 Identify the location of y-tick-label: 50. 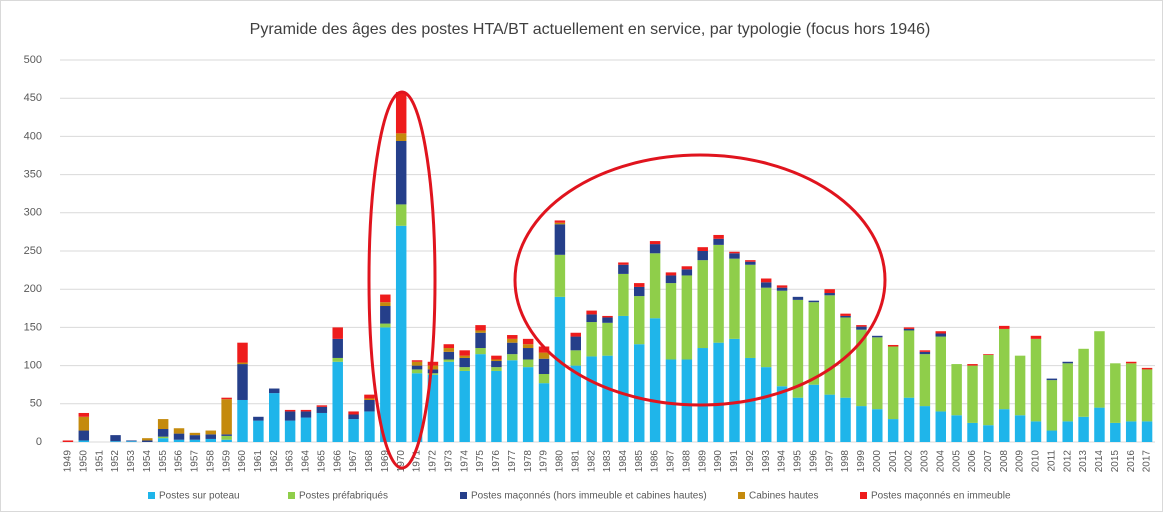
(36, 404).